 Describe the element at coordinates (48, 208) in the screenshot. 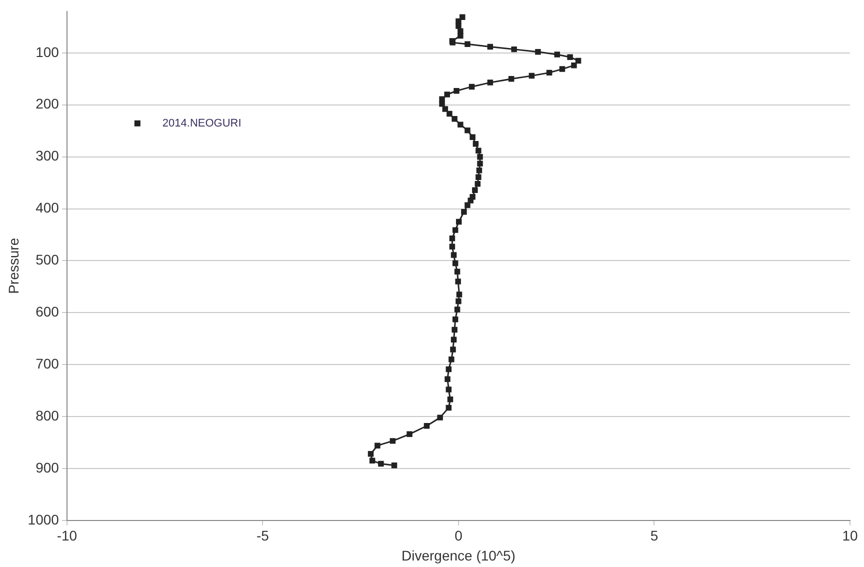

I see `y-tick-label: 400` at that location.